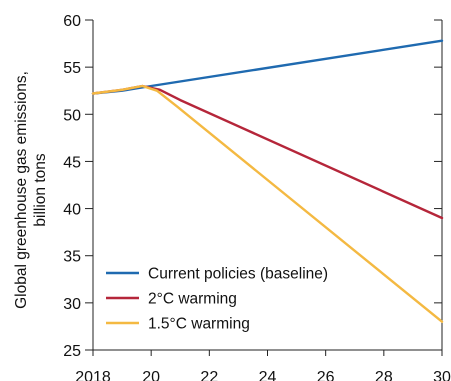 This screenshot has height=381, width=451. What do you see at coordinates (326, 375) in the screenshot?
I see `x-tick-label: 26` at bounding box center [326, 375].